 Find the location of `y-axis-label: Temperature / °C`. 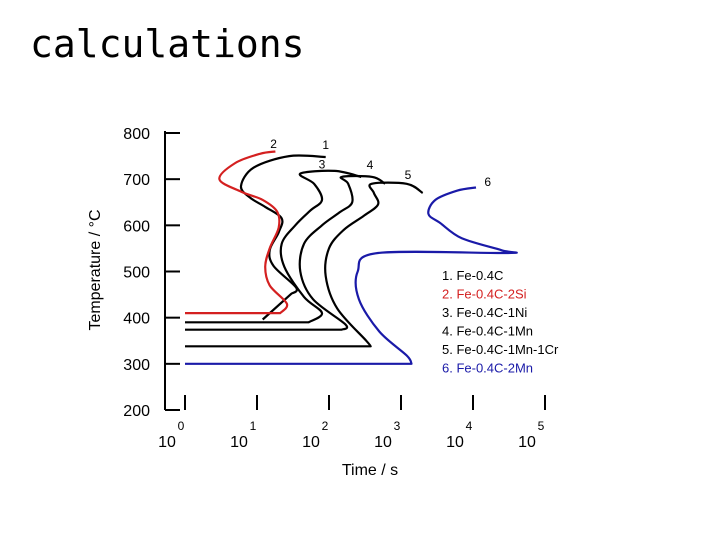

y-axis-label: Temperature / °C is located at coordinates (95, 269).